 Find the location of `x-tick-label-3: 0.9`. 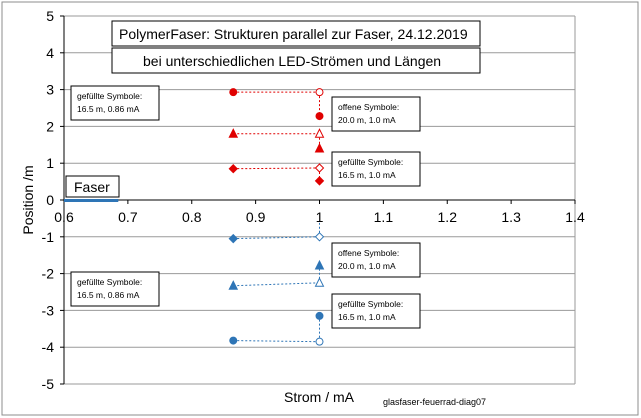

x-tick-label-3: 0.9 is located at coordinates (256, 217).